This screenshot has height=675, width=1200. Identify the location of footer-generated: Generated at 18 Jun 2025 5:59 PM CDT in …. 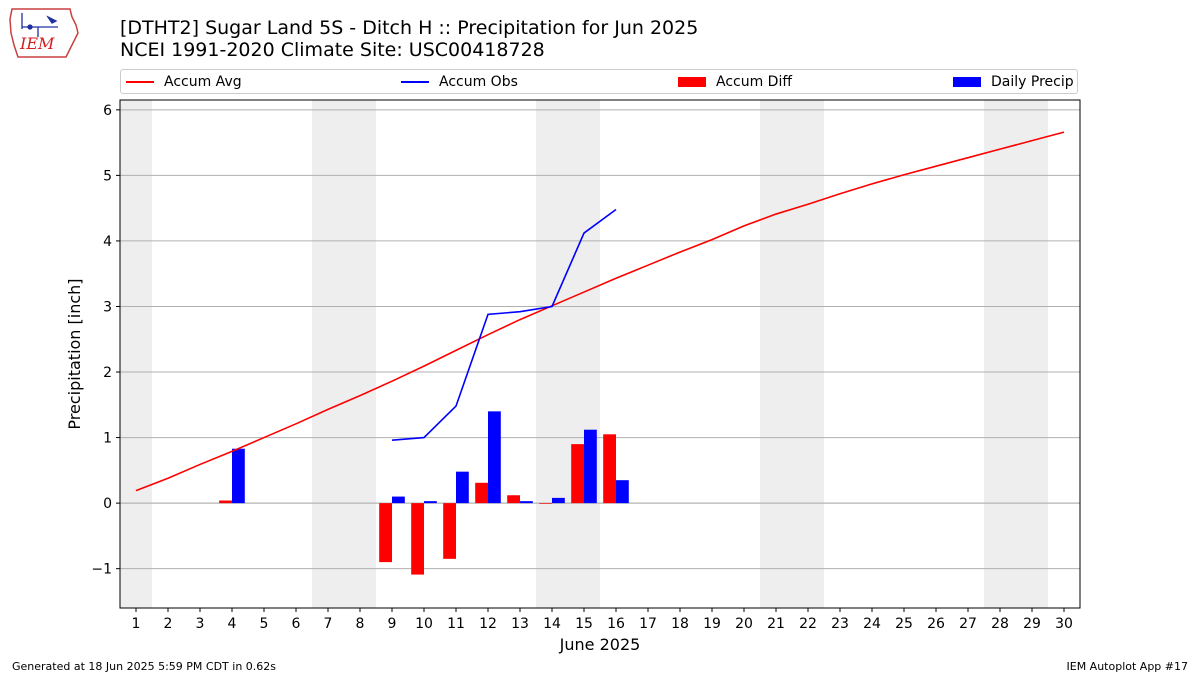
(144, 666).